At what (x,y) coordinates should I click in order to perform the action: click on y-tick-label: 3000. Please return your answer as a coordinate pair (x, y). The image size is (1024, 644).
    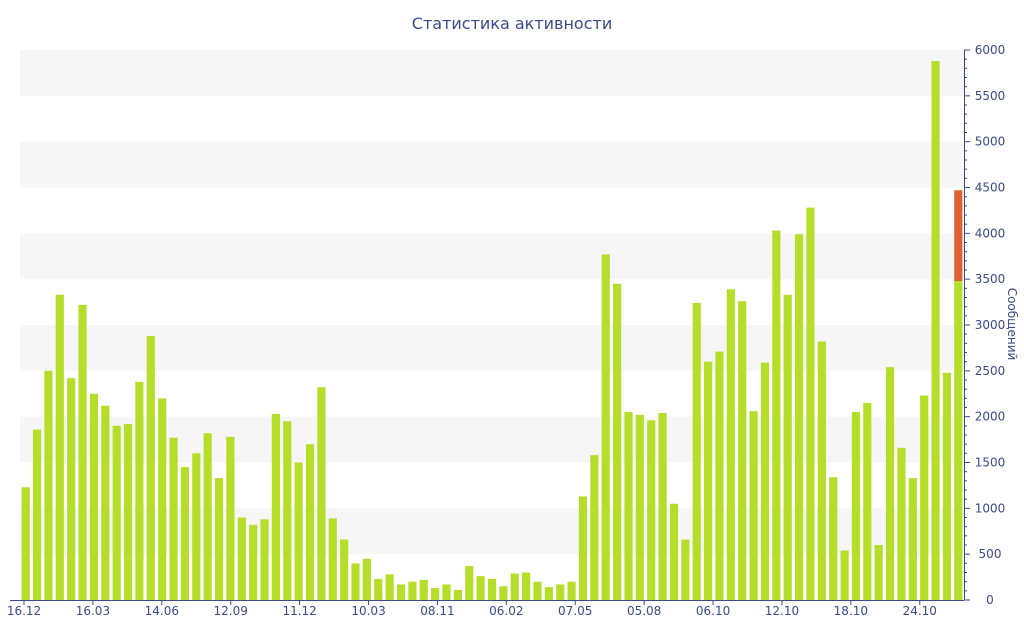
    Looking at the image, I should click on (990, 325).